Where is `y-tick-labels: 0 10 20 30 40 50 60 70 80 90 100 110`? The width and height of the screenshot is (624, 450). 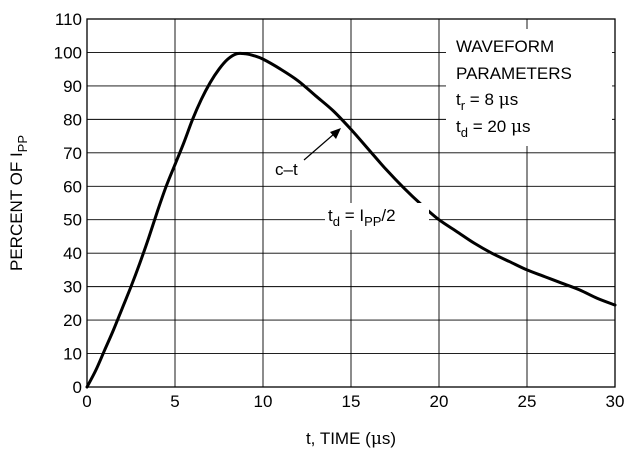
y-tick-labels: 0 10 20 30 40 50 60 70 80 90 100 110 is located at coordinates (68, 203).